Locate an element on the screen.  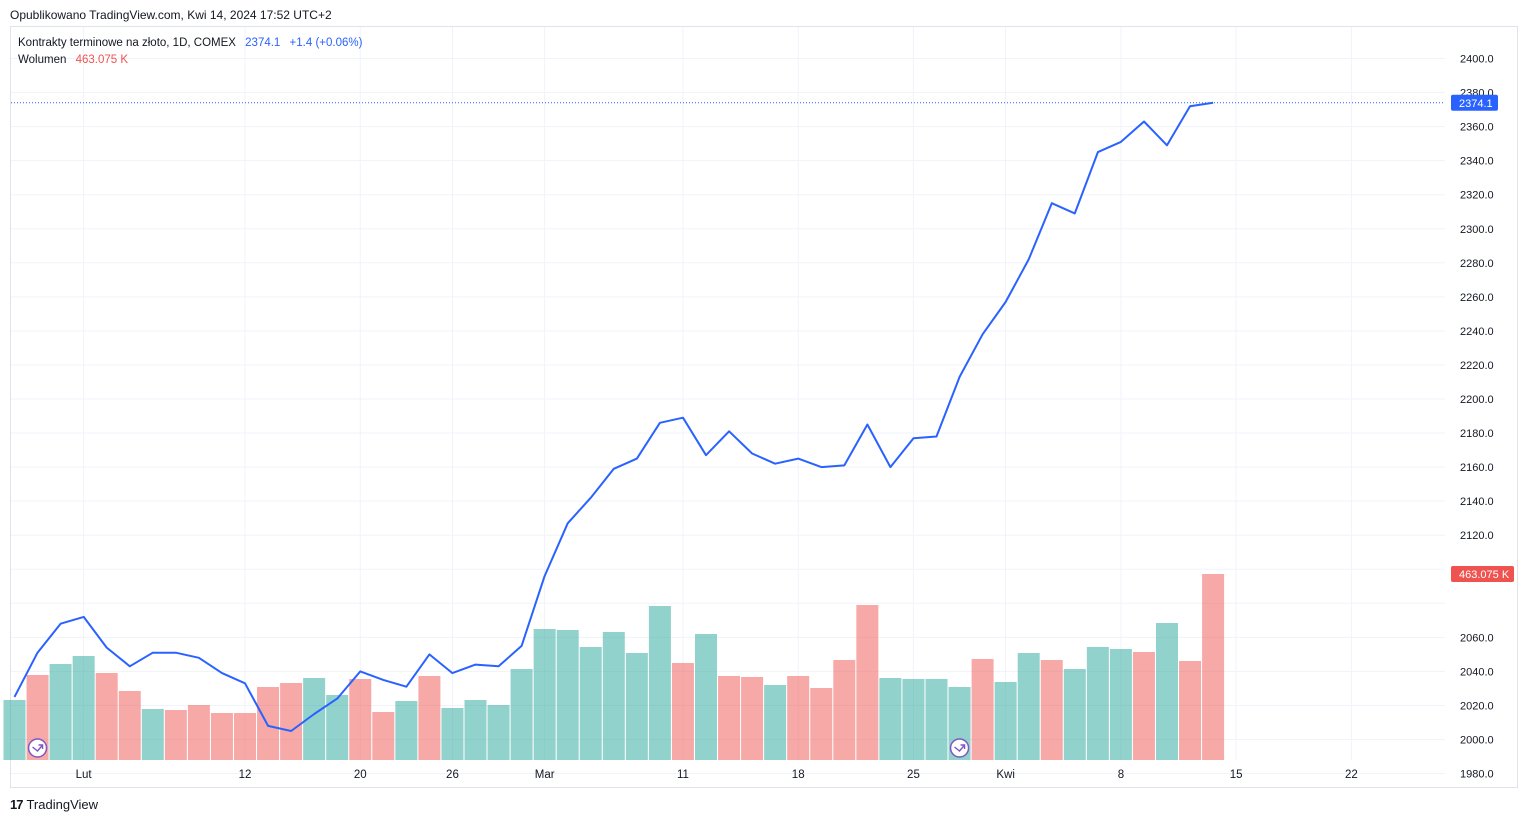
y-tick-label: 2040.0 is located at coordinates (1477, 672).